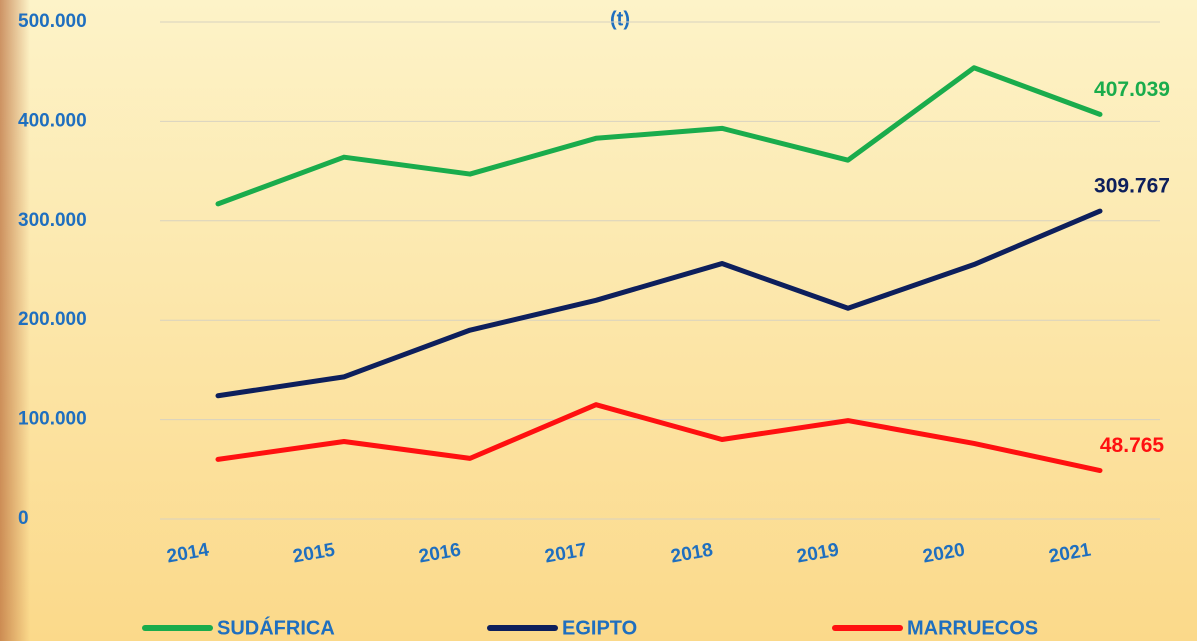 This screenshot has width=1197, height=641. What do you see at coordinates (1132, 445) in the screenshot?
I see `data-label: 48.765` at bounding box center [1132, 445].